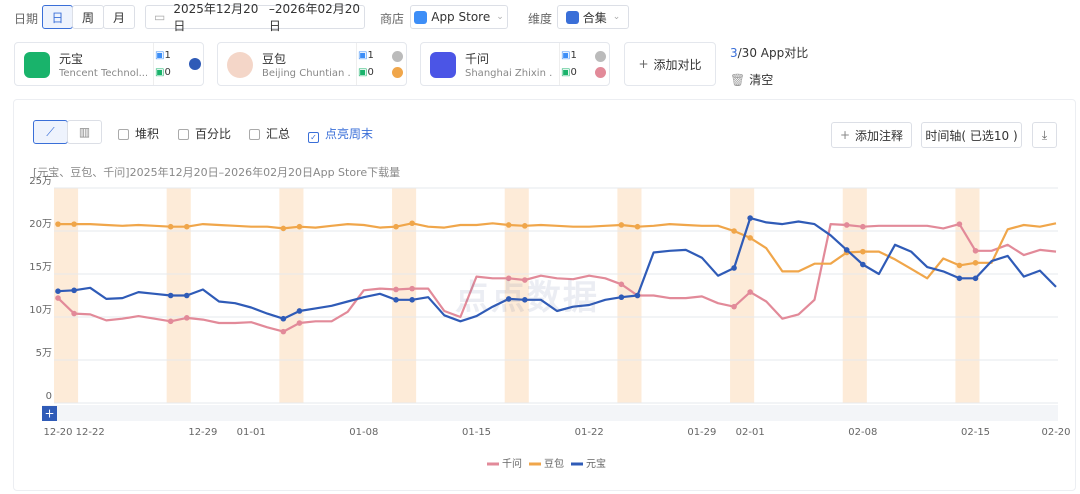 The width and height of the screenshot is (1080, 494). Describe the element at coordinates (240, 65) in the screenshot. I see `app-icon` at that location.